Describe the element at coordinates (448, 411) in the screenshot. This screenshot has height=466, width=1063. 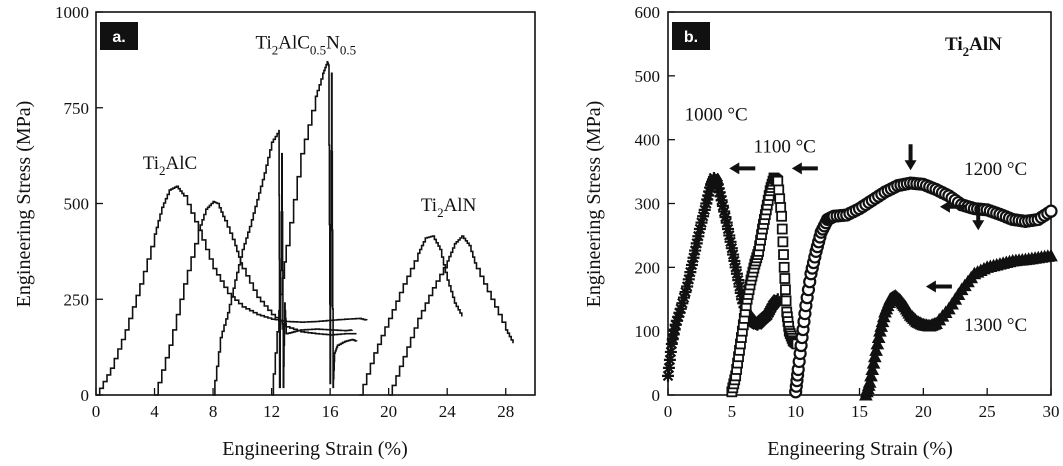
I see `a-xtick-label: 24` at that location.